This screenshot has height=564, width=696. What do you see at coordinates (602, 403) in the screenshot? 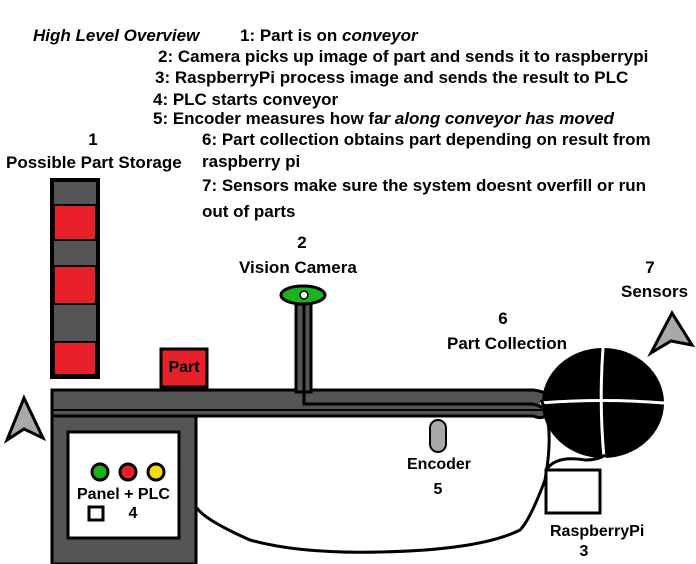
I see `part-collection-wheel` at bounding box center [602, 403].